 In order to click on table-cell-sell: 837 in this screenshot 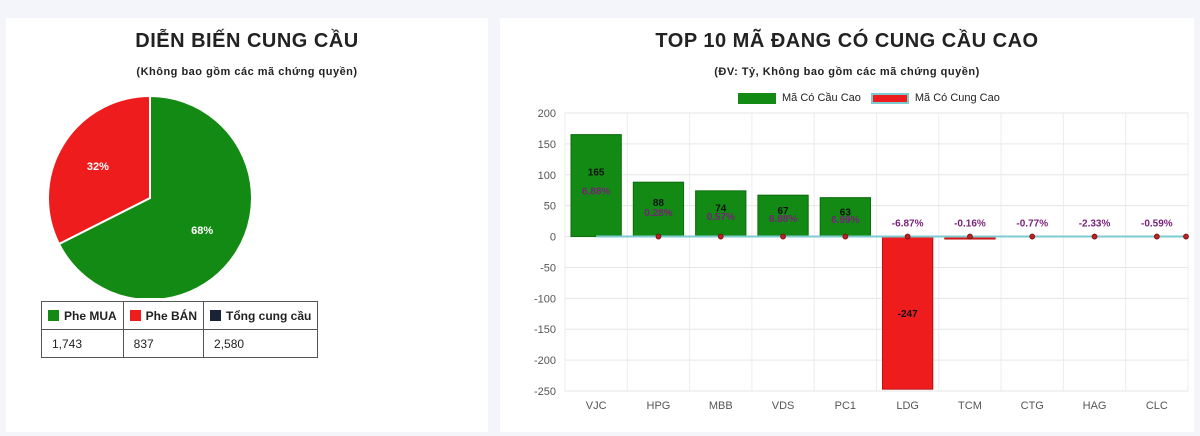, I will do `click(163, 343)`.